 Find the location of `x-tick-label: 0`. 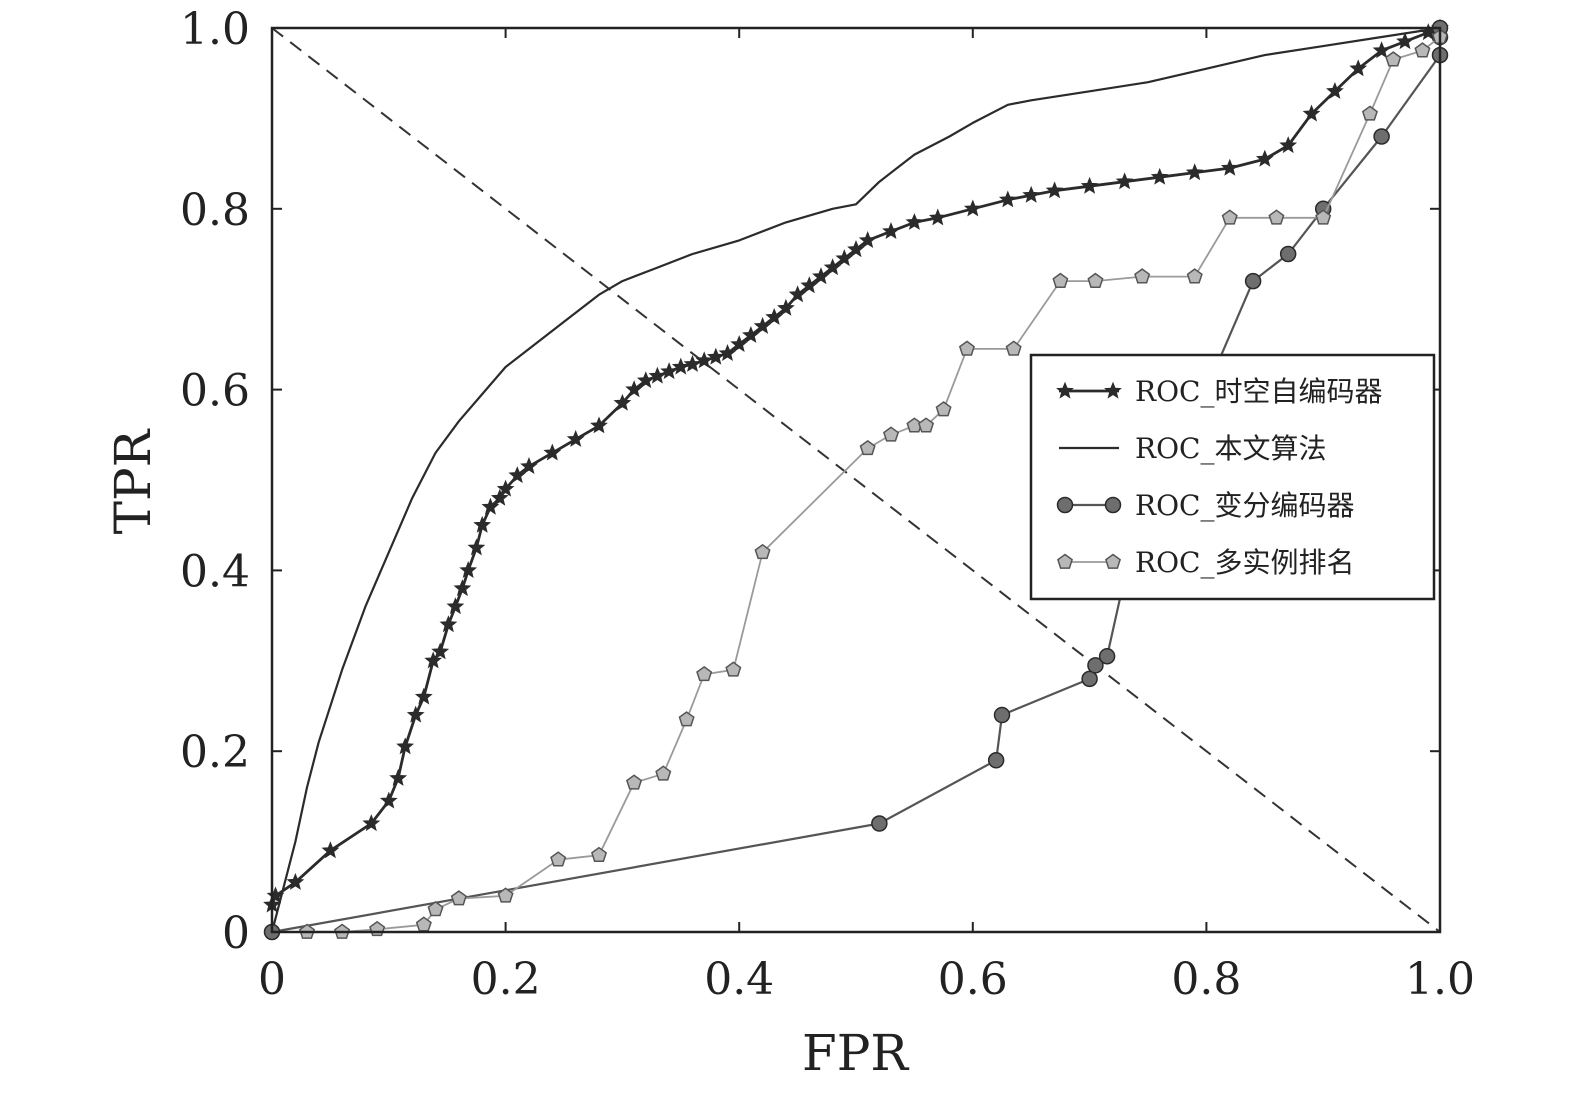

x-tick-label: 0 is located at coordinates (272, 979).